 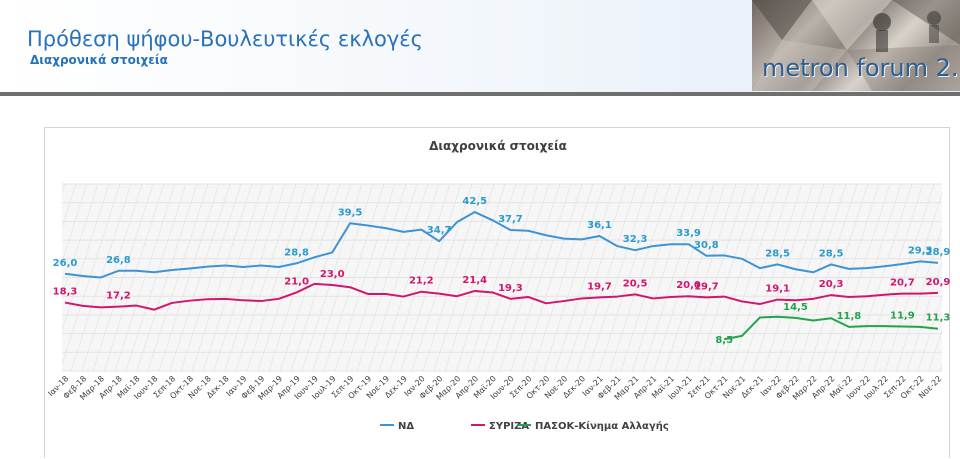 I want to click on legend-label: ΠΑΣΟΚ-Κίνημα Αλλαγής, so click(x=602, y=426).